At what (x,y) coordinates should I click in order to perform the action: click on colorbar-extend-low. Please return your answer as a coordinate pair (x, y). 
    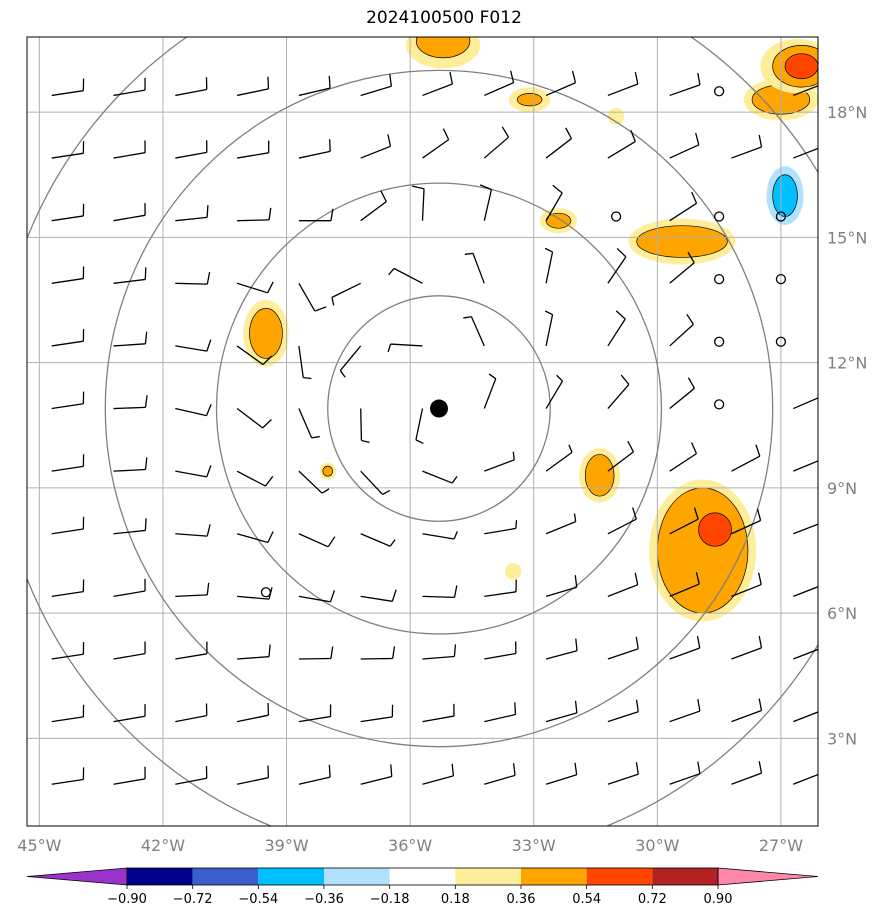
    Looking at the image, I should click on (77, 876).